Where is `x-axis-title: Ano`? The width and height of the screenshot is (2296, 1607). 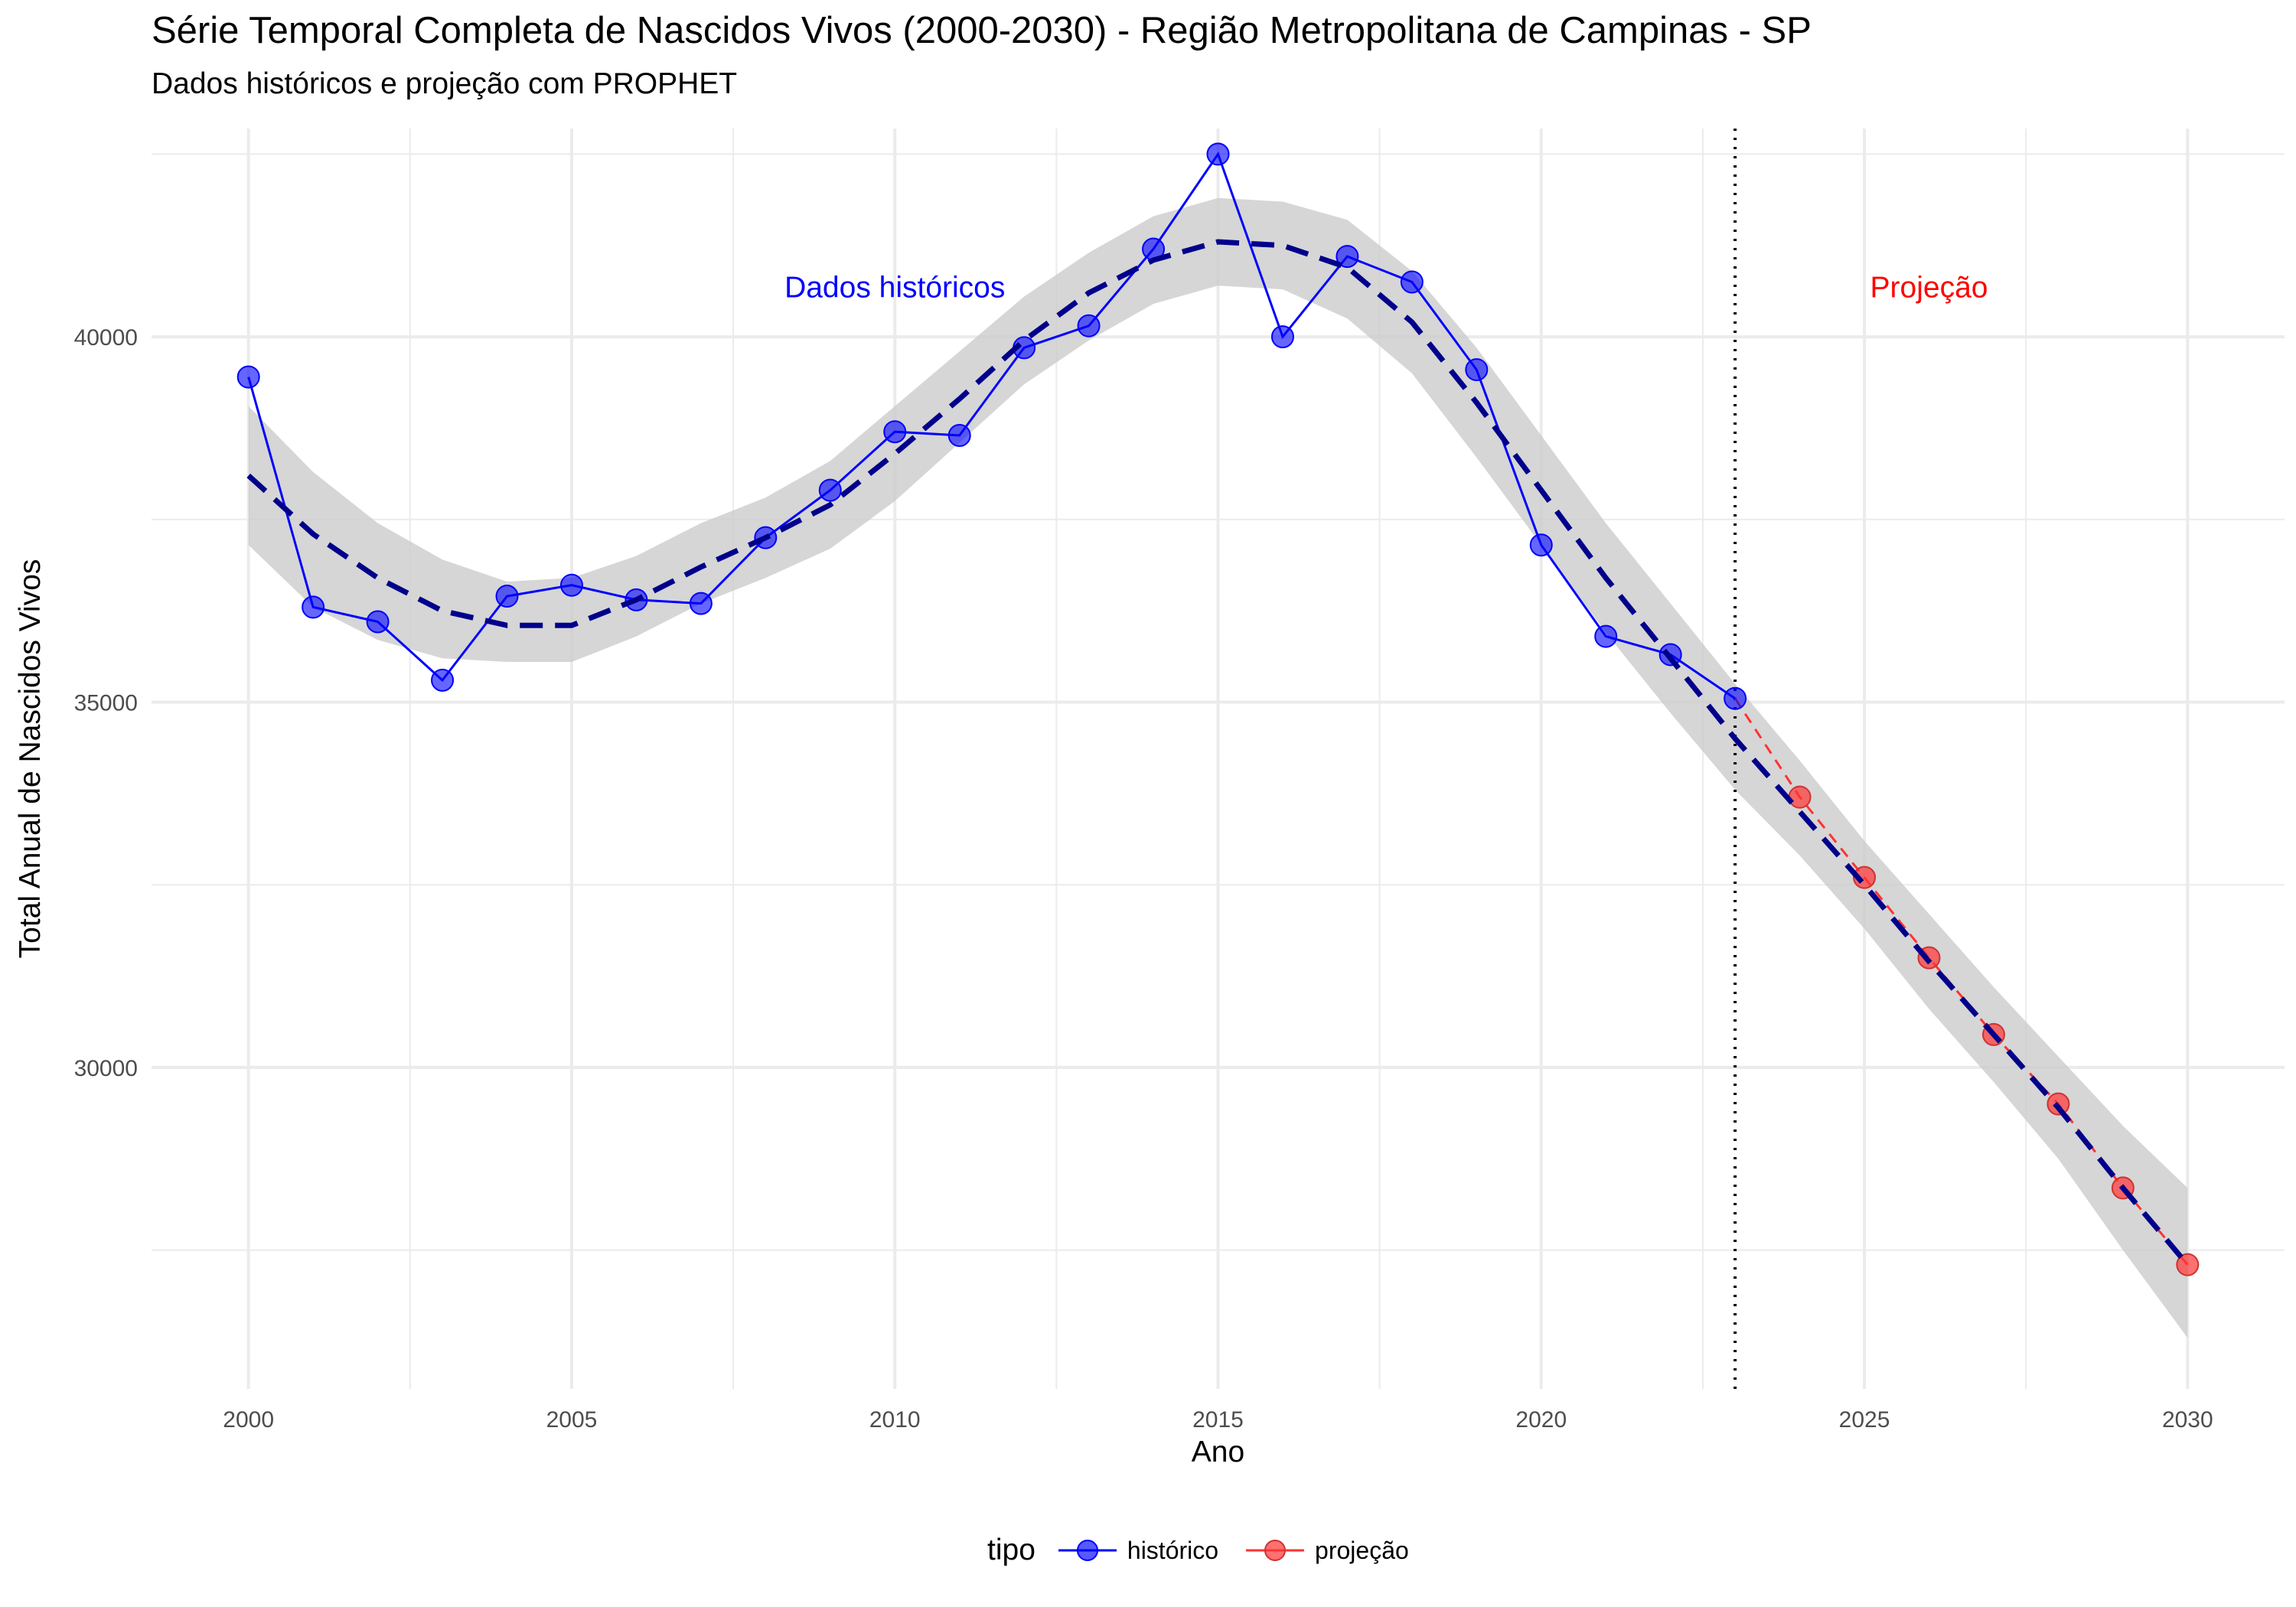 x-axis-title: Ano is located at coordinates (1218, 1452).